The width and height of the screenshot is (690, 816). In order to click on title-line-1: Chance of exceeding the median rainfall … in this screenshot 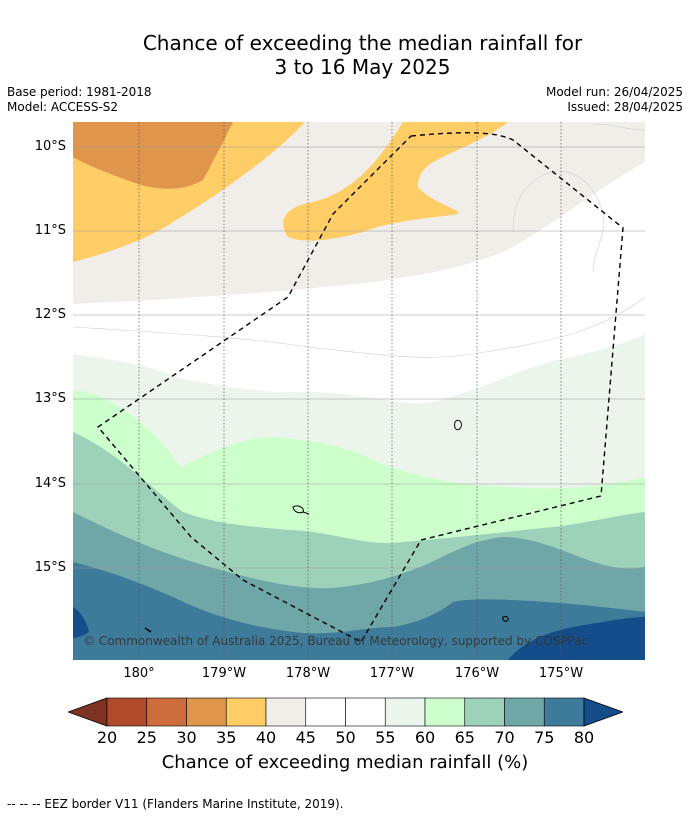, I will do `click(362, 43)`.